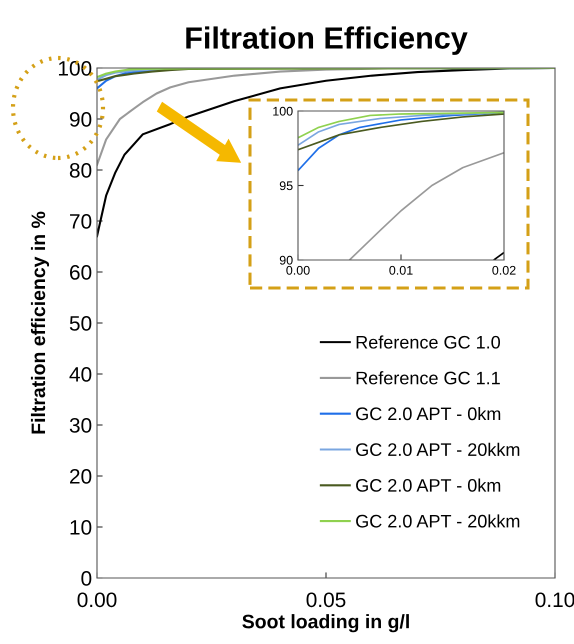 The height and width of the screenshot is (644, 574). What do you see at coordinates (80, 374) in the screenshot?
I see `y-tick-label: 40` at bounding box center [80, 374].